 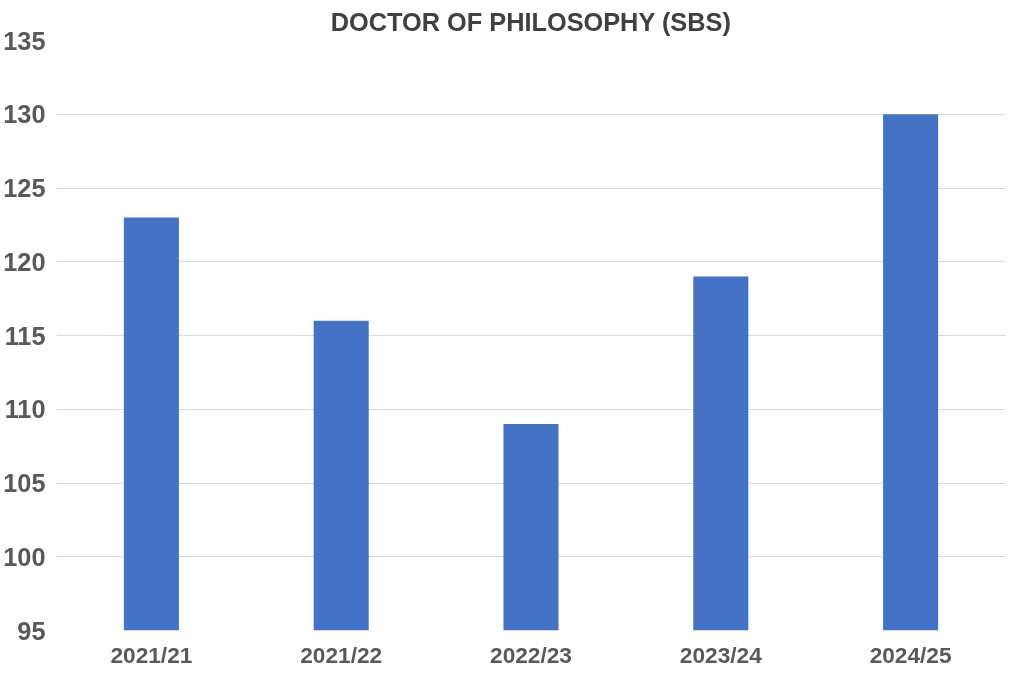 What do you see at coordinates (24, 483) in the screenshot?
I see `y-tick-label: 105` at bounding box center [24, 483].